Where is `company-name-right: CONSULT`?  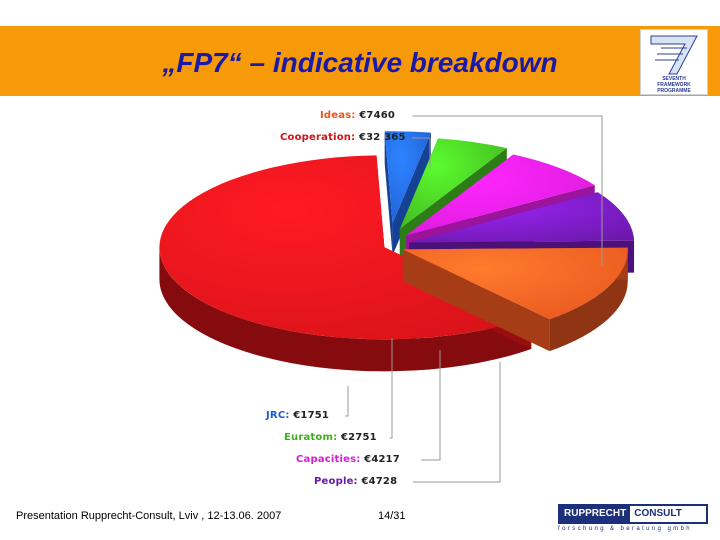 company-name-right: CONSULT is located at coordinates (658, 513).